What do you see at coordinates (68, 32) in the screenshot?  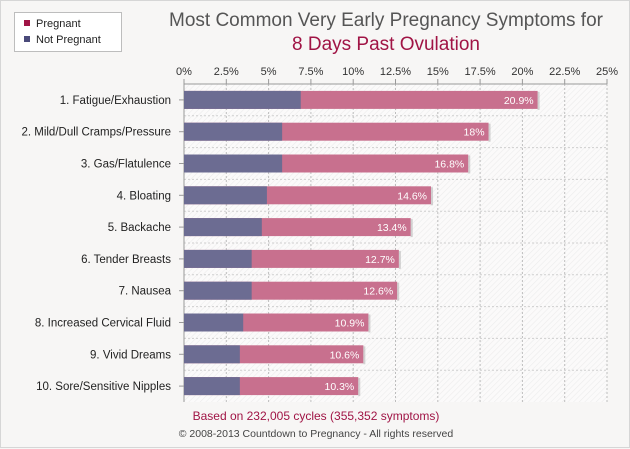 I see `legend: Pregnant Not Pregnant` at bounding box center [68, 32].